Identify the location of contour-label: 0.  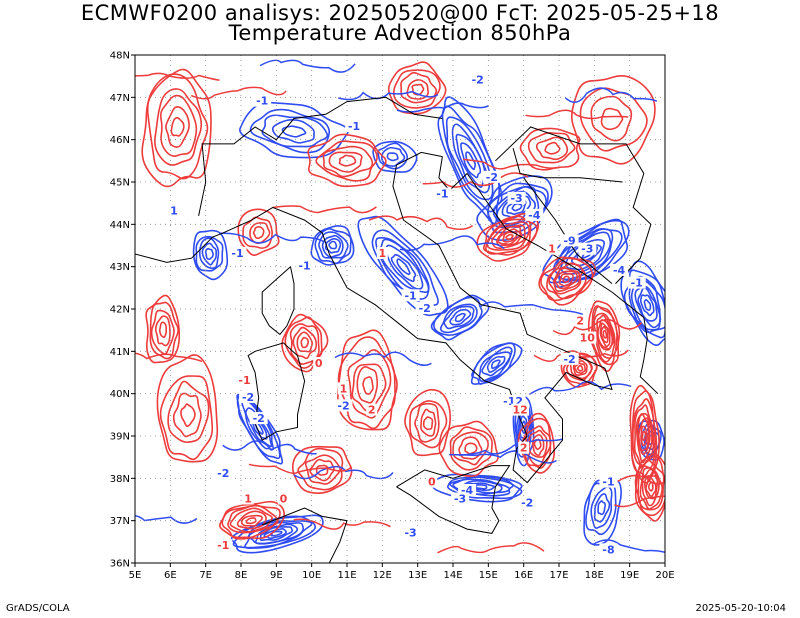
(432, 482).